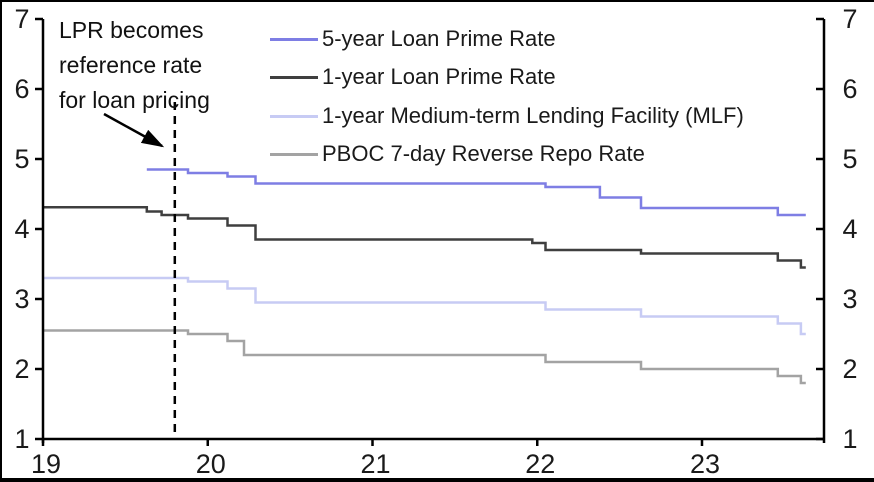  What do you see at coordinates (439, 38) in the screenshot?
I see `legend-label: 5-year Loan Prime Rate` at bounding box center [439, 38].